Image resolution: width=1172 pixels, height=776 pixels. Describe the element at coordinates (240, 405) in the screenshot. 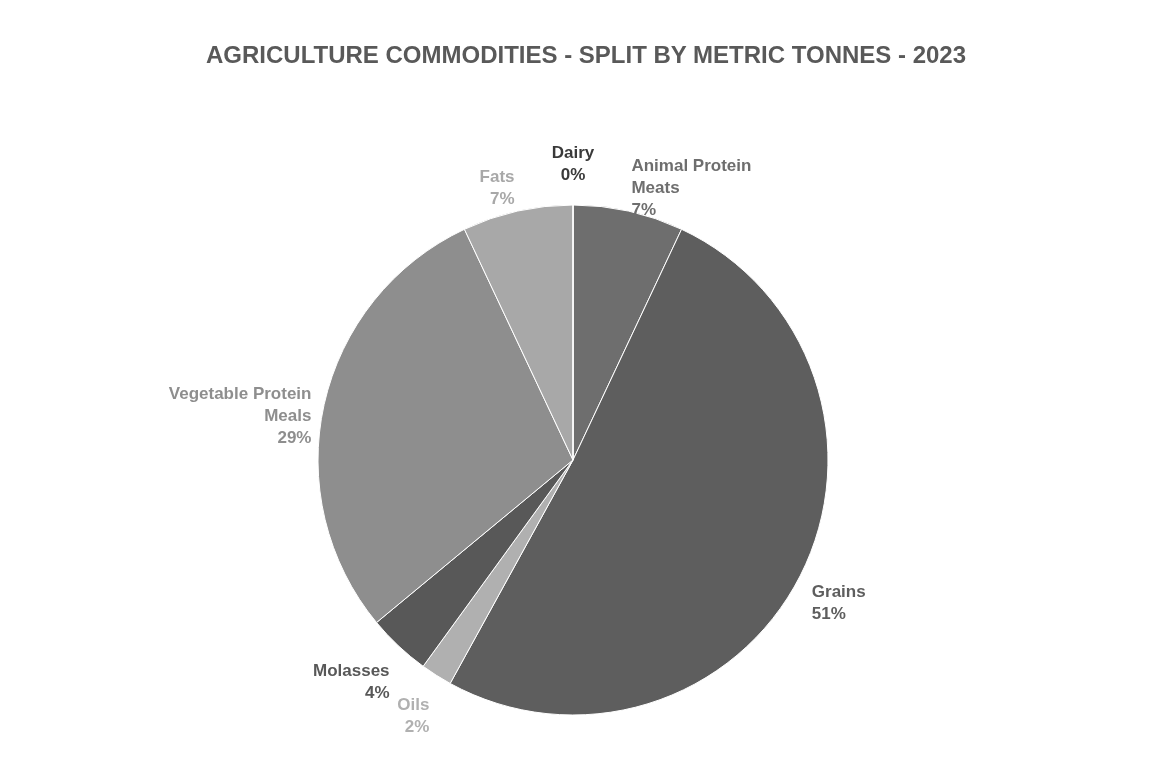

I see `slice-label: Vegetable Protein Meals` at that location.